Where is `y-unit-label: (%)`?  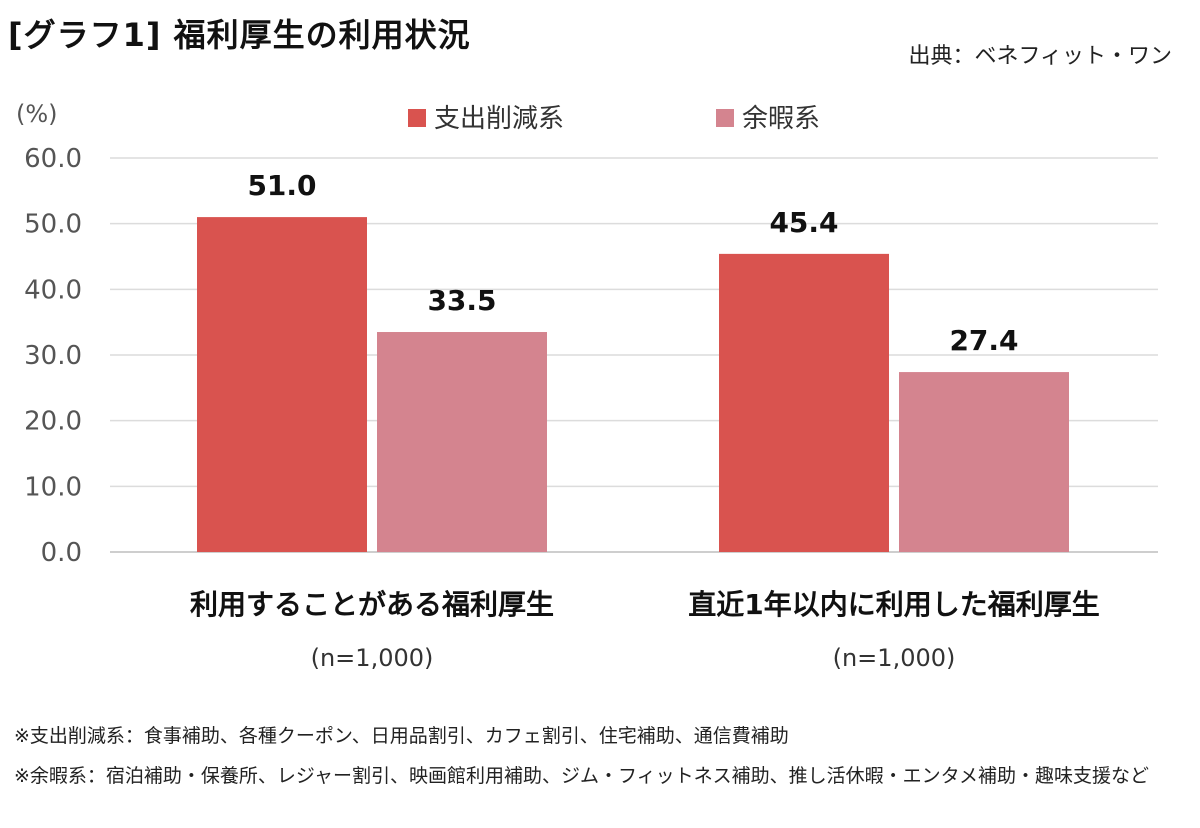 y-unit-label: (%) is located at coordinates (37, 114).